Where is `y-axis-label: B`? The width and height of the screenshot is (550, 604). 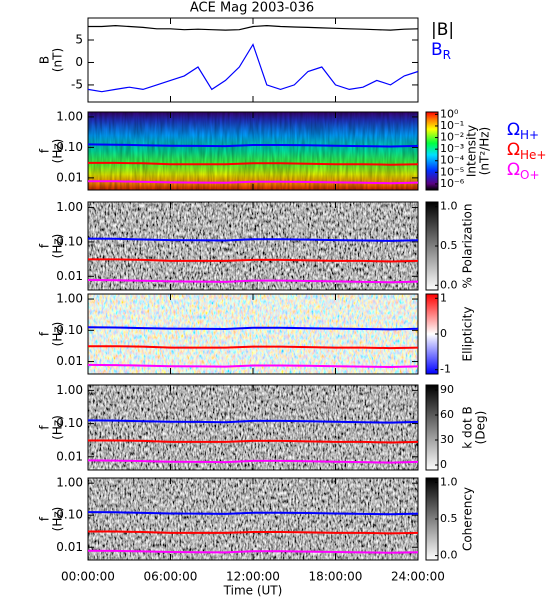 y-axis-label: B is located at coordinates (45, 60).